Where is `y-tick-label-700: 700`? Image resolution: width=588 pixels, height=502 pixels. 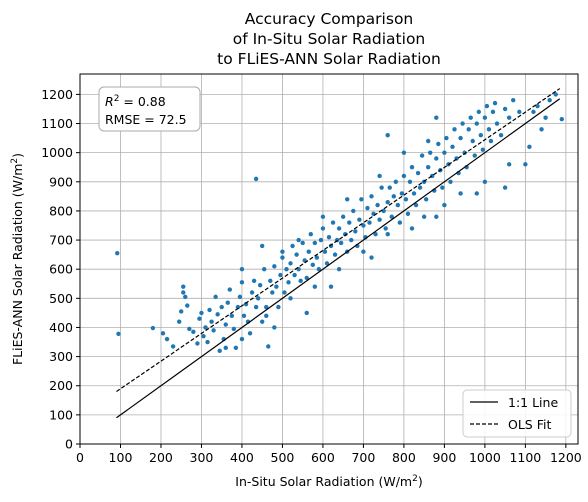 y-tick-label-700: 700 is located at coordinates (61, 240).